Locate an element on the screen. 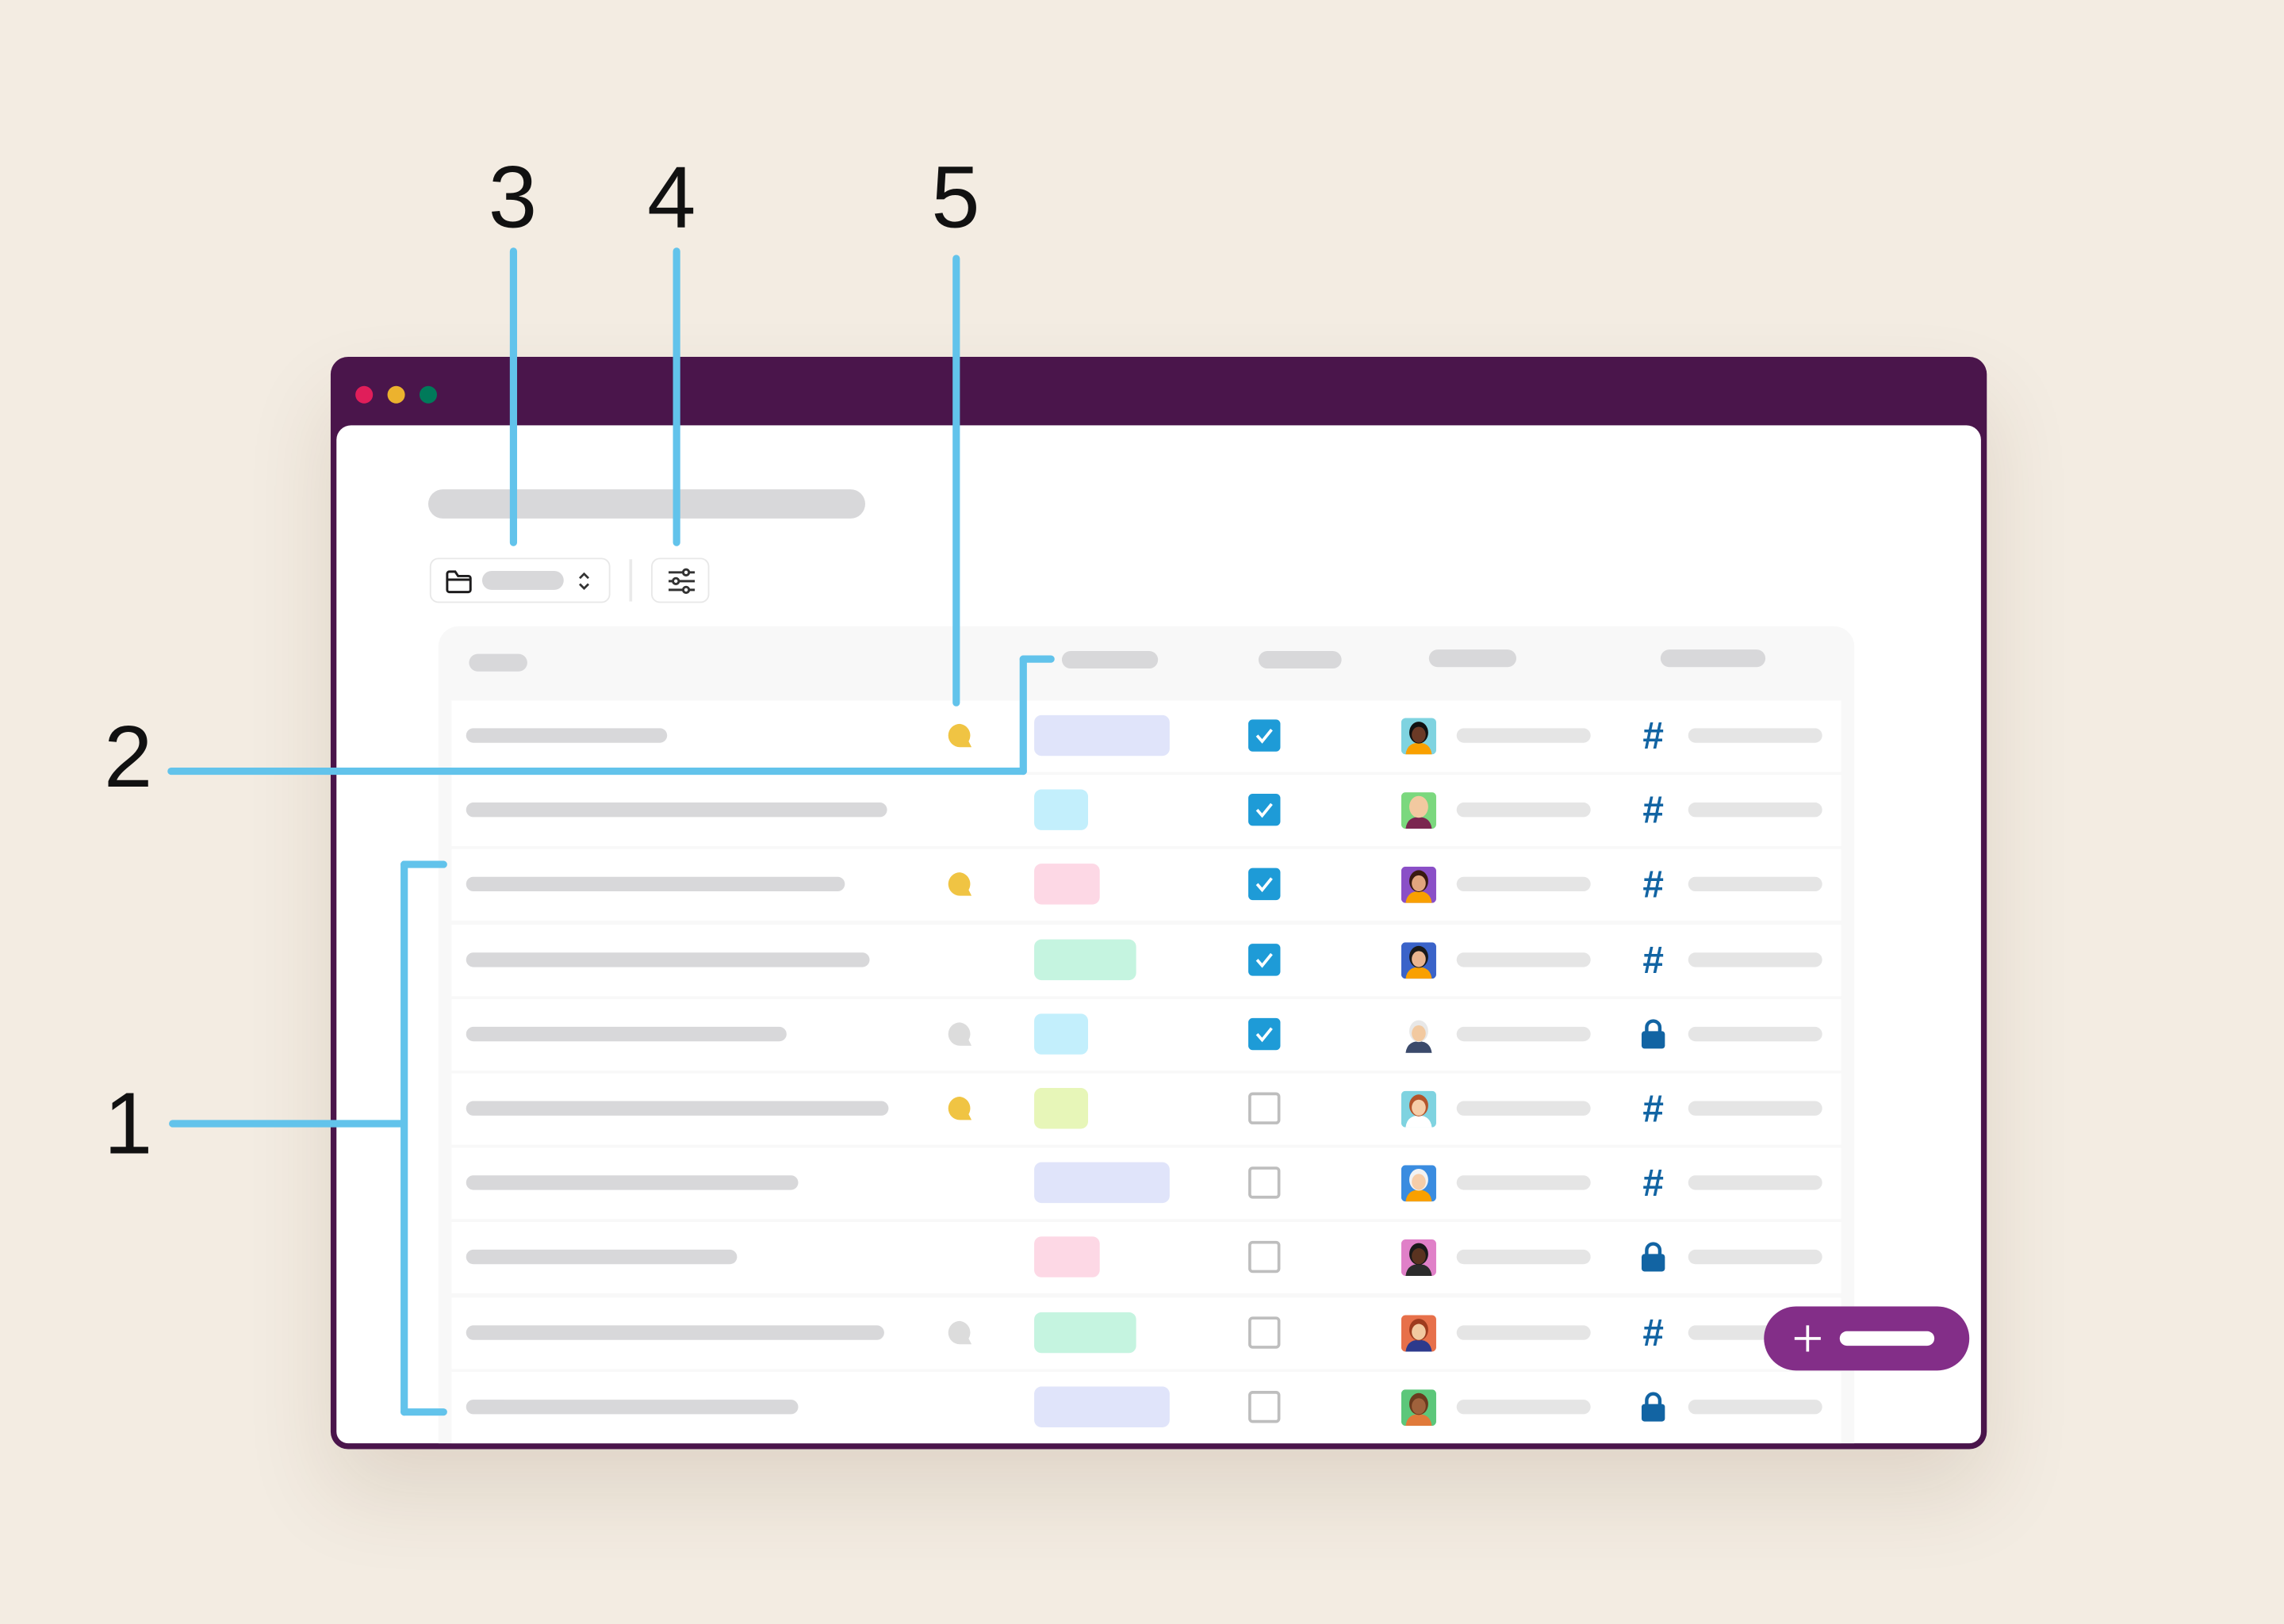 The width and height of the screenshot is (2284, 1624). add-button-label-placeholder is located at coordinates (1887, 1338).